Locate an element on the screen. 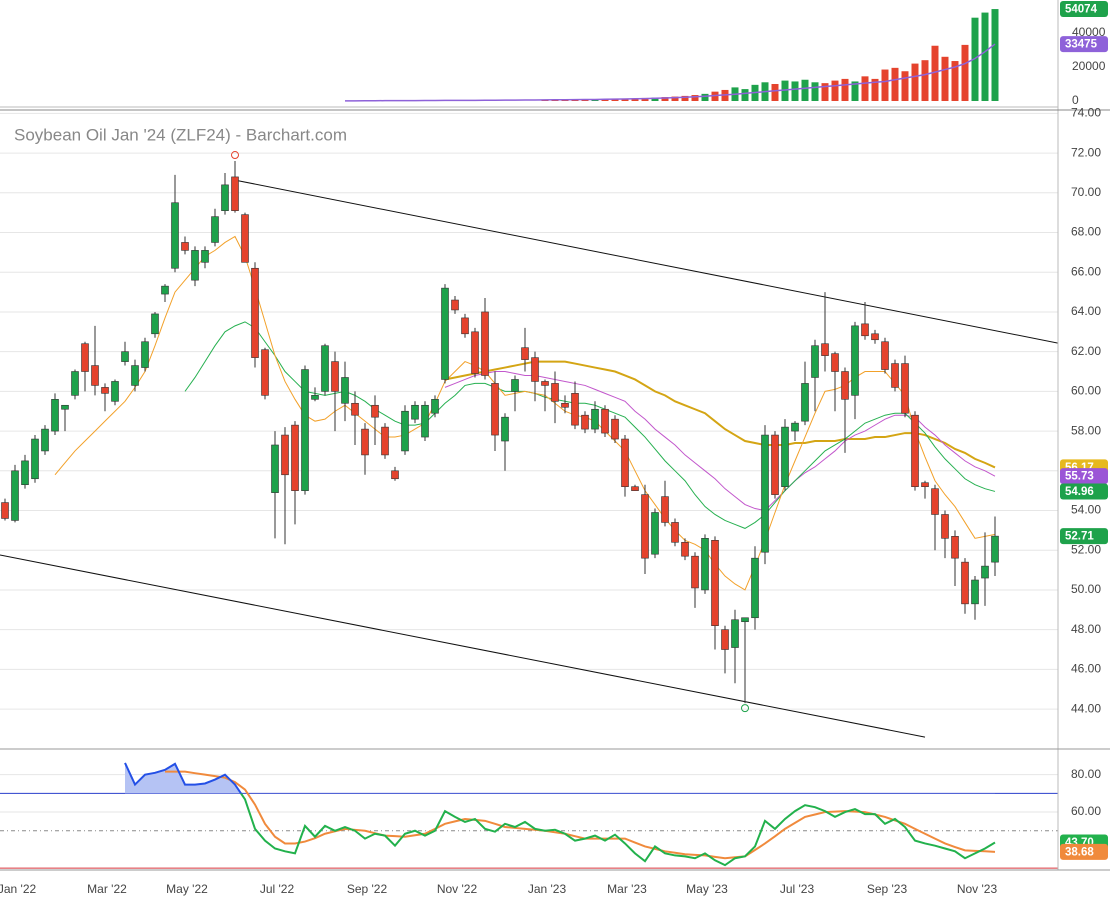  y-tick-label: 70.00 is located at coordinates (1086, 192).